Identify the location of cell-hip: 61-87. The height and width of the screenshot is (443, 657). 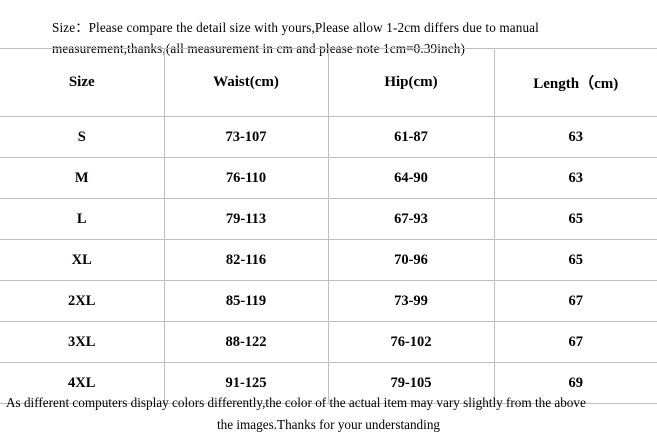
(411, 137).